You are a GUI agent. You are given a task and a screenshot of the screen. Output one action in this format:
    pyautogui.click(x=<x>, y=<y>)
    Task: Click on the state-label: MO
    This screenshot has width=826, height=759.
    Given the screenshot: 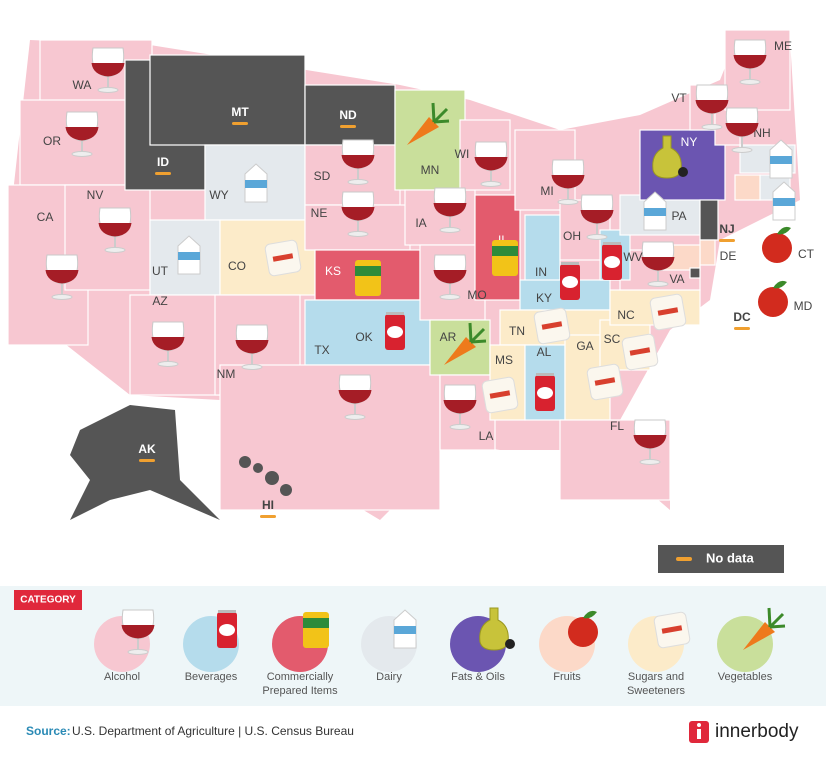 What is the action you would take?
    pyautogui.click(x=476, y=295)
    